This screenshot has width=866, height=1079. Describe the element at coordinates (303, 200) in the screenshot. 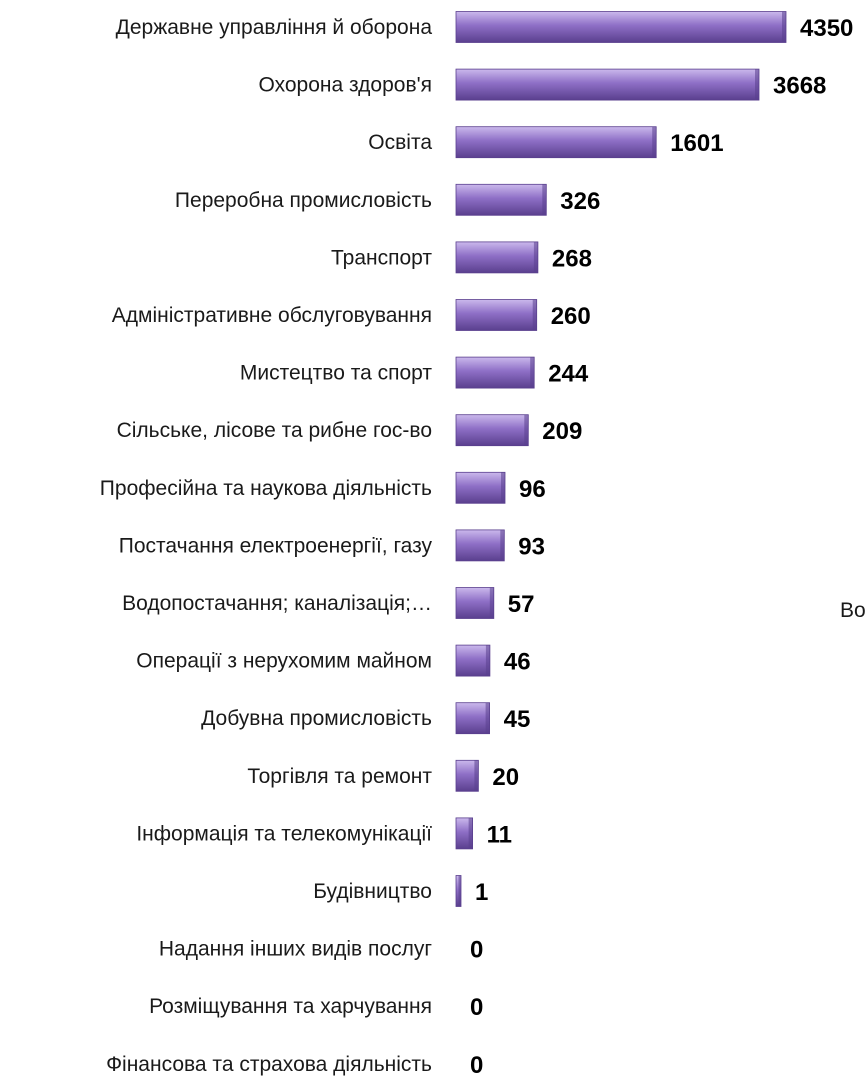

I see `category-label: Переробна промисловість` at that location.